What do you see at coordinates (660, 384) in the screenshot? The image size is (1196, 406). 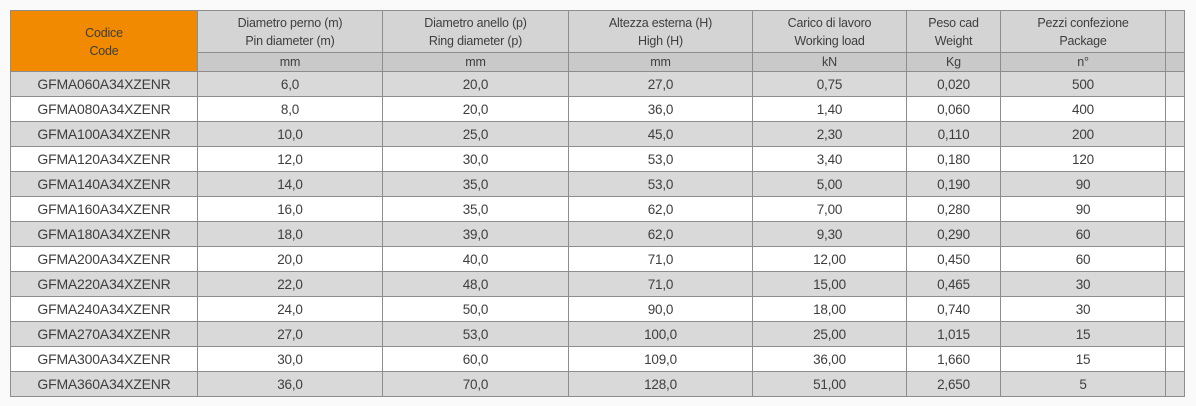 I see `value-cell: 128,0` at bounding box center [660, 384].